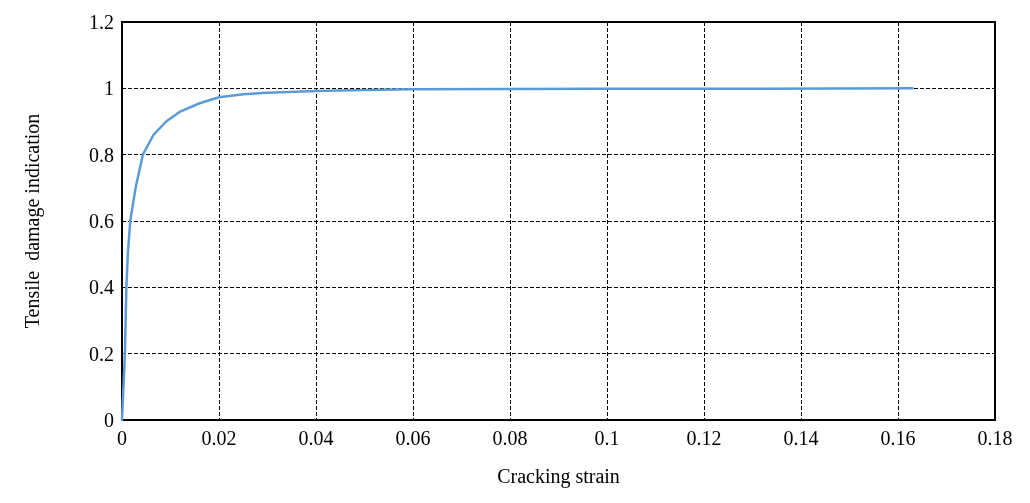 The image size is (1030, 503). Describe the element at coordinates (801, 438) in the screenshot. I see `x-tick-label: 0.14` at that location.